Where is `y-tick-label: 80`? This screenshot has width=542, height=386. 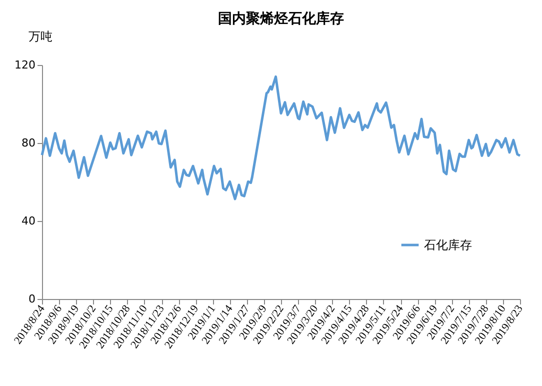
y-tick-label: 80 is located at coordinates (29, 143).